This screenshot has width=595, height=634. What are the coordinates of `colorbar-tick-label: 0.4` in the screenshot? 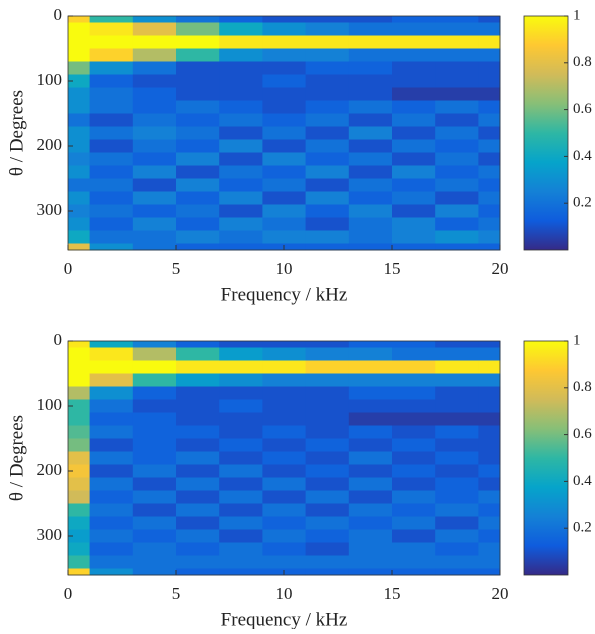 It's located at (582, 156).